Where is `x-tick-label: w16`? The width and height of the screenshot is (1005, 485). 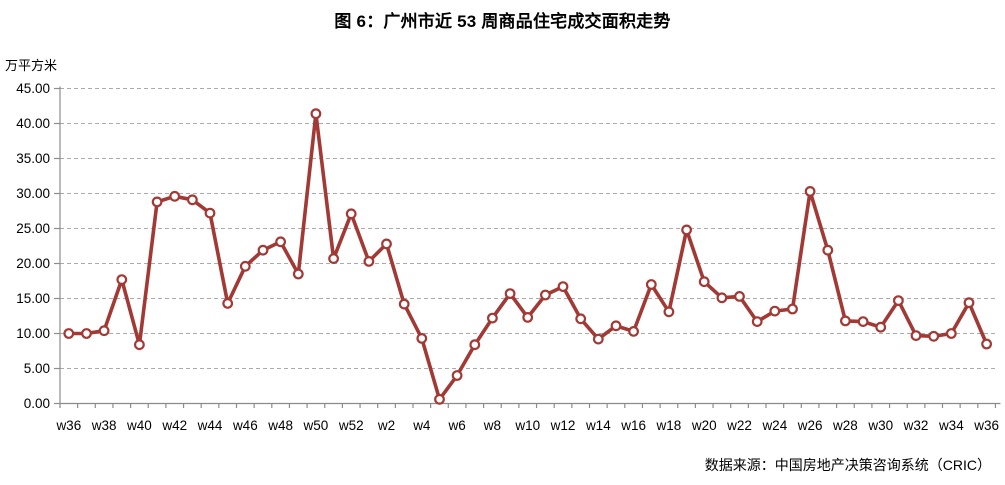 x-tick-label: w16 is located at coordinates (633, 425).